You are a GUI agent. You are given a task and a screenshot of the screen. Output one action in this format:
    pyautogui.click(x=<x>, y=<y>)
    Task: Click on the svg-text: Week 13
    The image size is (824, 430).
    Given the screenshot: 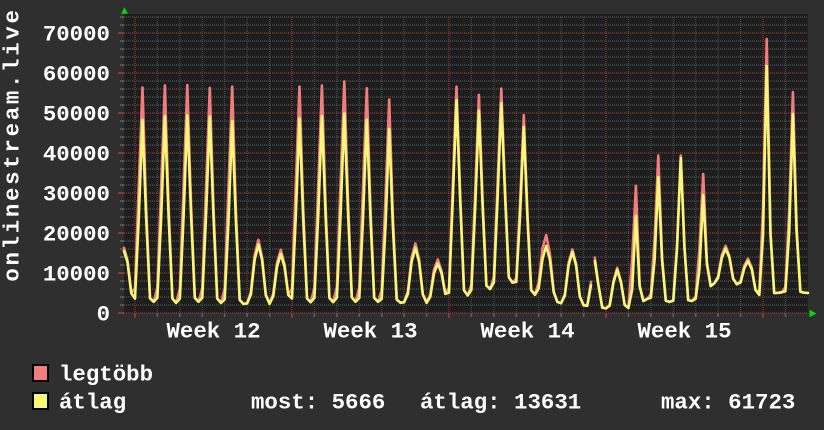 What is the action you would take?
    pyautogui.click(x=370, y=332)
    